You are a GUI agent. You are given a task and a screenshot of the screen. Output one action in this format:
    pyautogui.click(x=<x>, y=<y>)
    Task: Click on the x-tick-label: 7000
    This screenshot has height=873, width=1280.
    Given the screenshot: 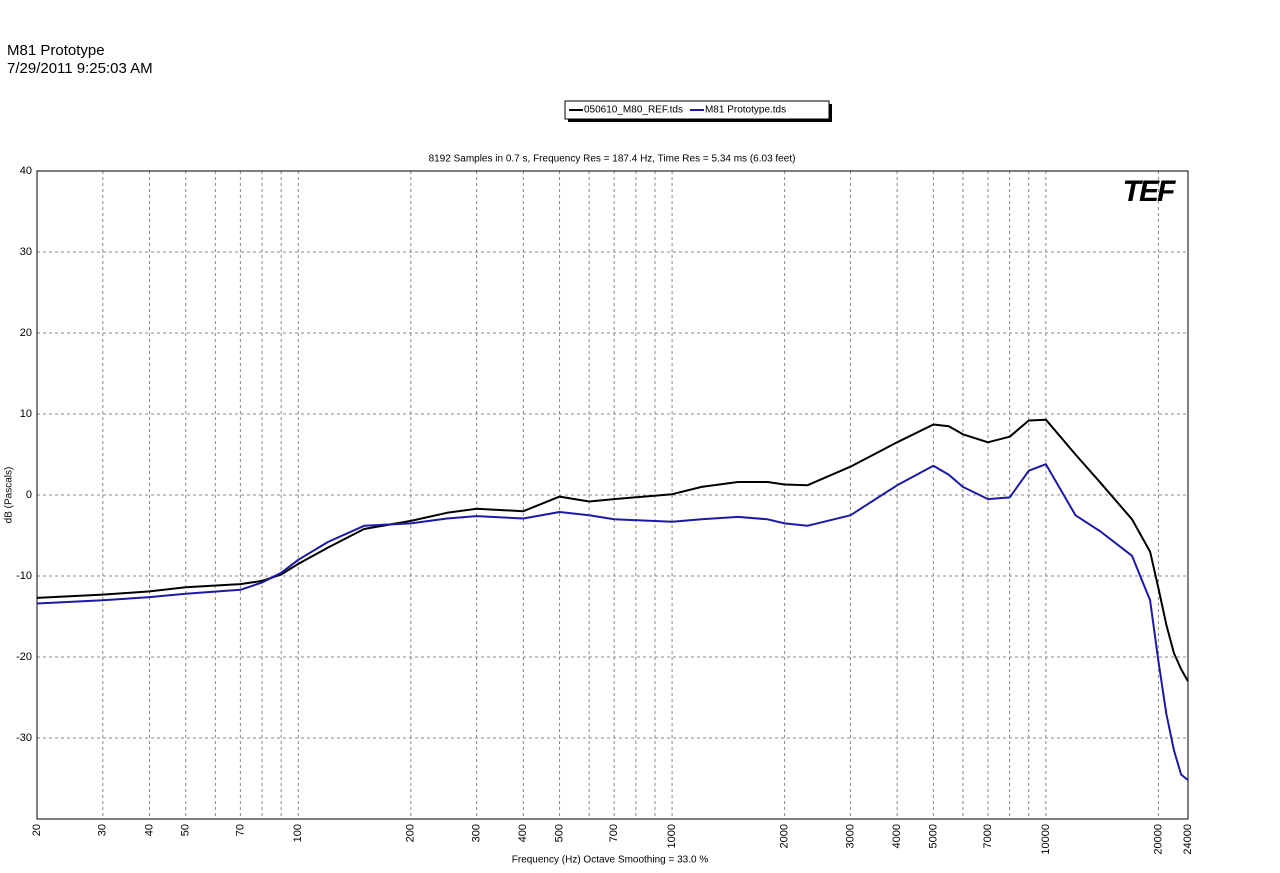 What is the action you would take?
    pyautogui.click(x=988, y=836)
    